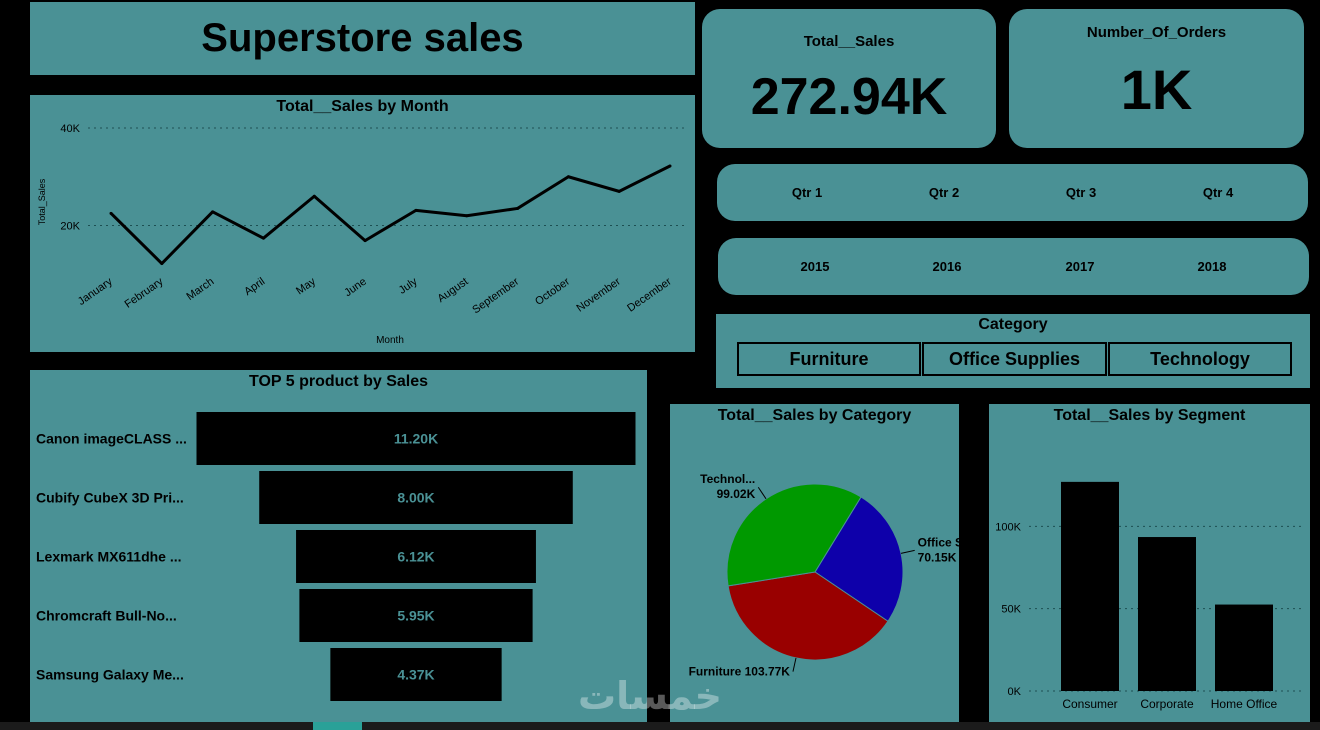  What do you see at coordinates (938, 542) in the screenshot?
I see `pie-label: Office Supplies` at bounding box center [938, 542].